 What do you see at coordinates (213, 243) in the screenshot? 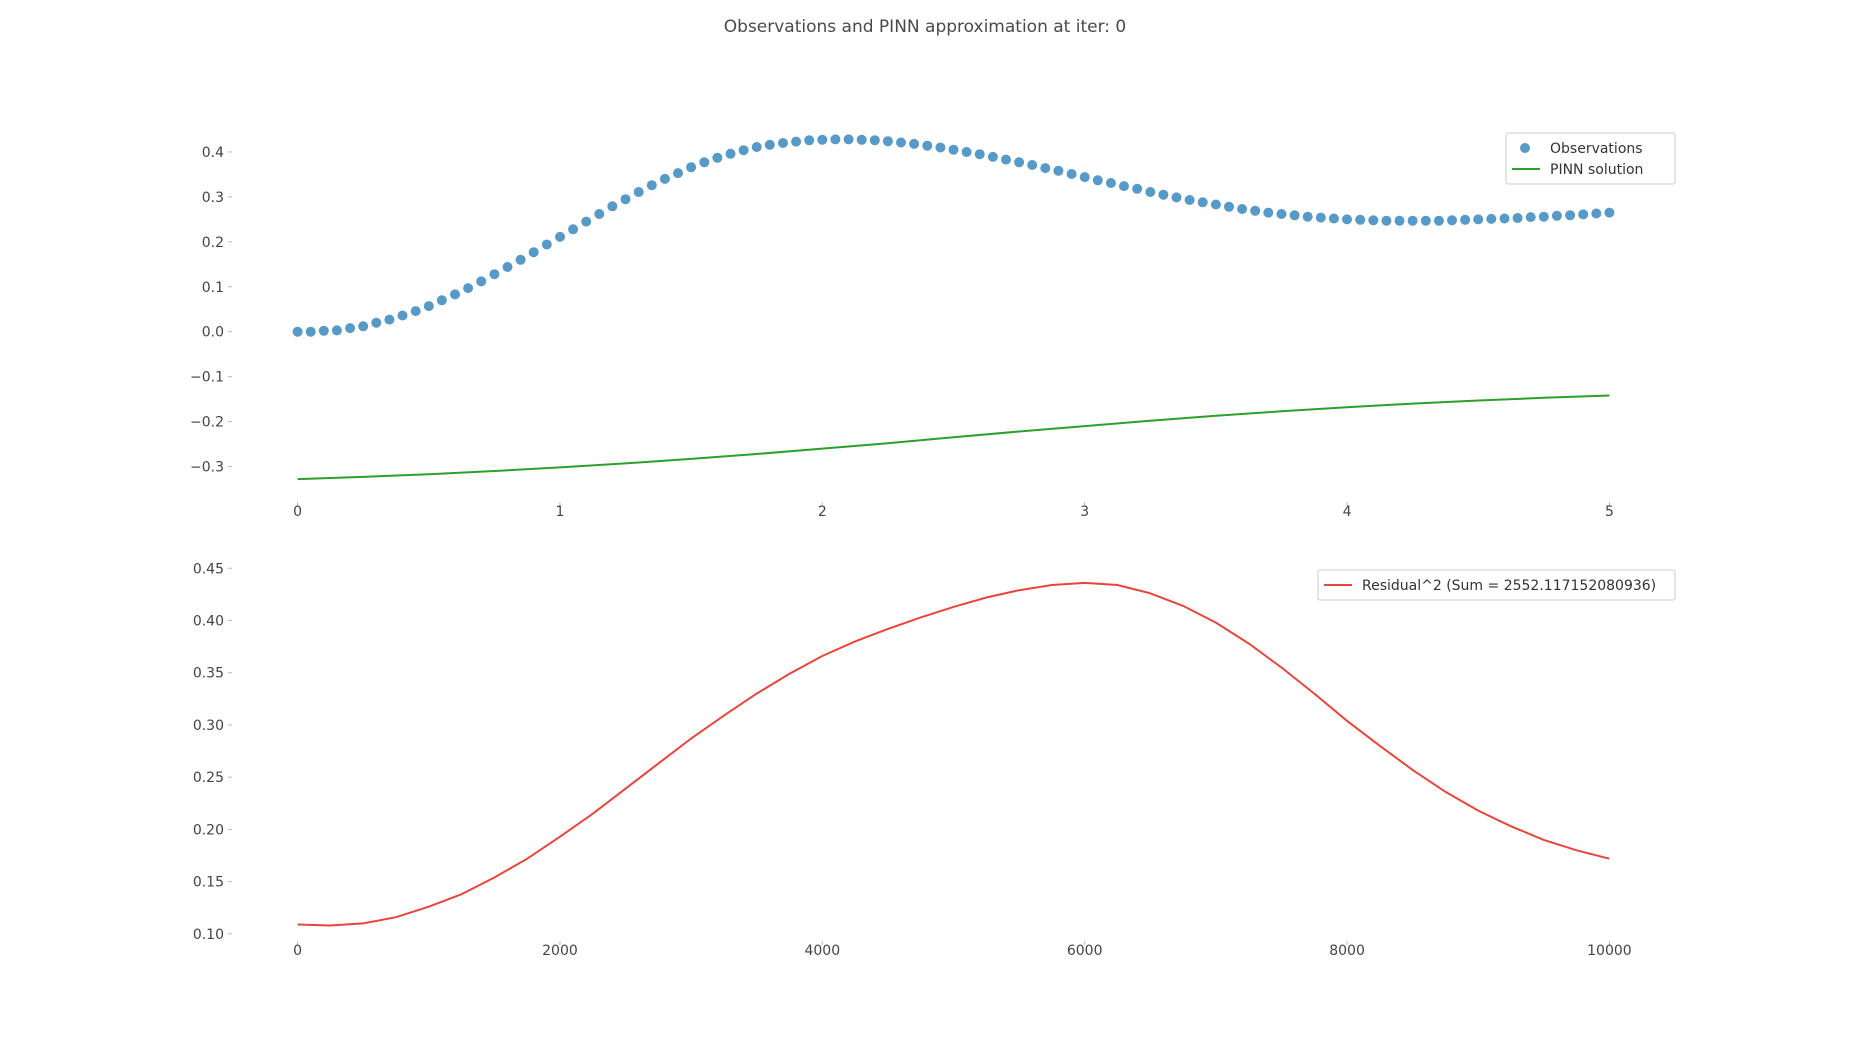
I see `y-tick-label: 0.2` at bounding box center [213, 243].